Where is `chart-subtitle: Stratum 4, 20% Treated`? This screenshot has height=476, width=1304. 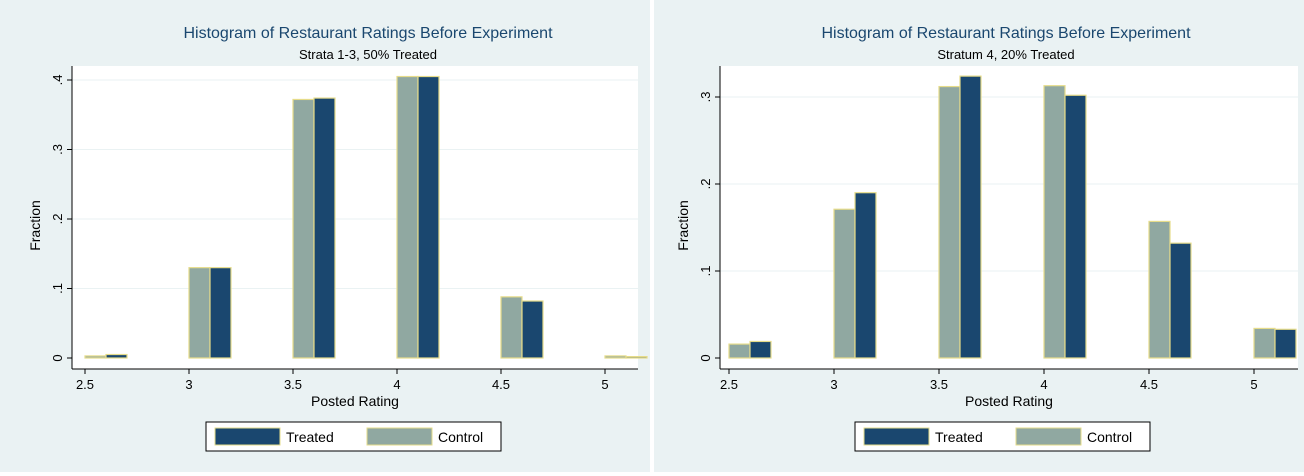 chart-subtitle: Stratum 4, 20% Treated is located at coordinates (1005, 54).